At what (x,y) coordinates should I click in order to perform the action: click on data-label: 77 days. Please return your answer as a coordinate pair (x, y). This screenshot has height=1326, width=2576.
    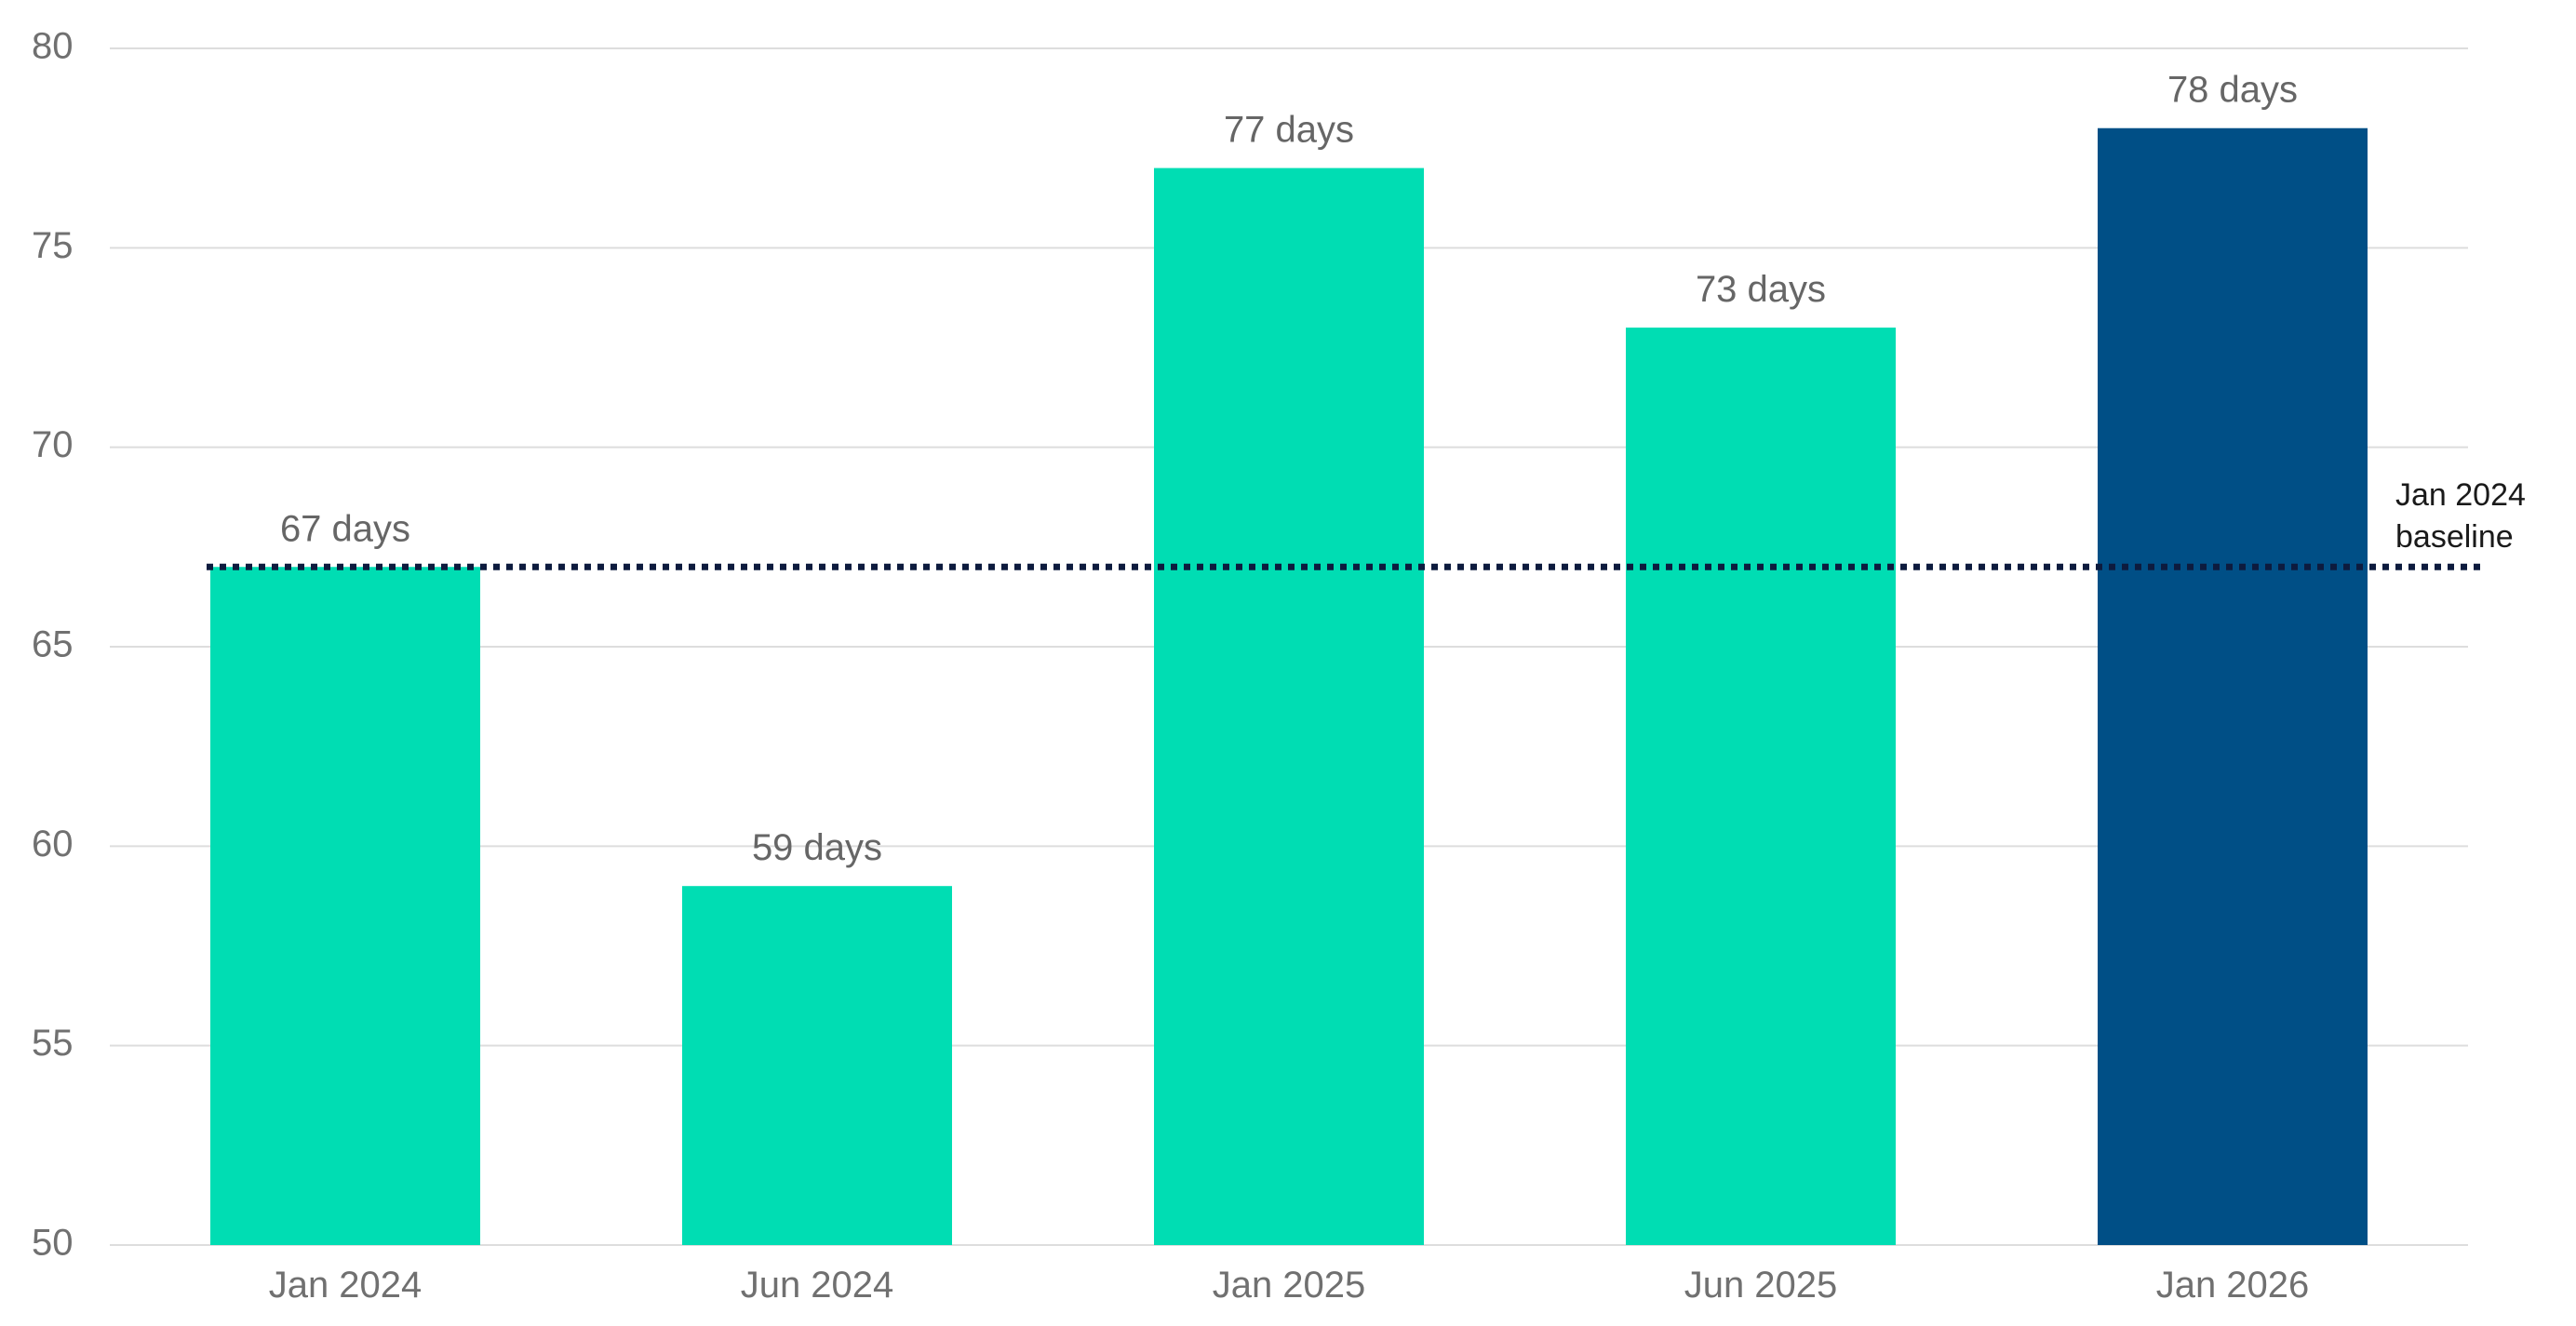
    Looking at the image, I should click on (1289, 130).